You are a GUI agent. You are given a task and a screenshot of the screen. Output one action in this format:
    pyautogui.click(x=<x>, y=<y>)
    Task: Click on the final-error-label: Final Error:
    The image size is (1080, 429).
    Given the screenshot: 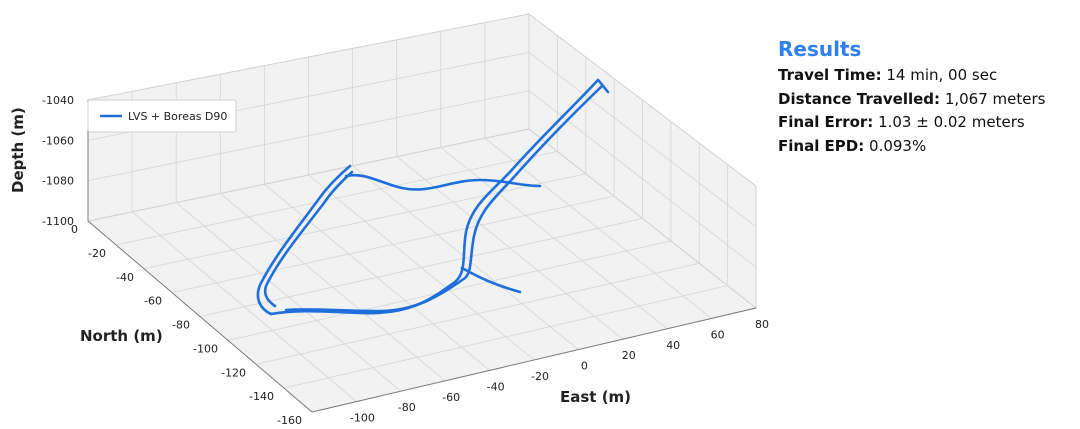 What is the action you would take?
    pyautogui.click(x=826, y=122)
    